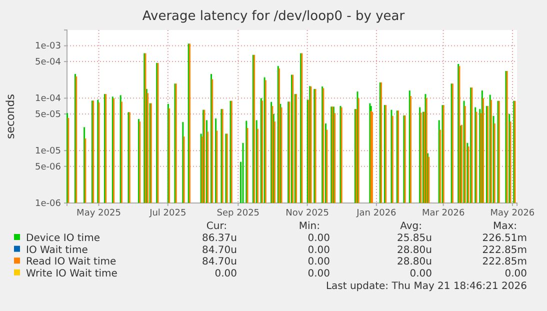 The image size is (547, 311). What do you see at coordinates (48, 62) in the screenshot?
I see `y-tick-label: 5e-04` at bounding box center [48, 62].